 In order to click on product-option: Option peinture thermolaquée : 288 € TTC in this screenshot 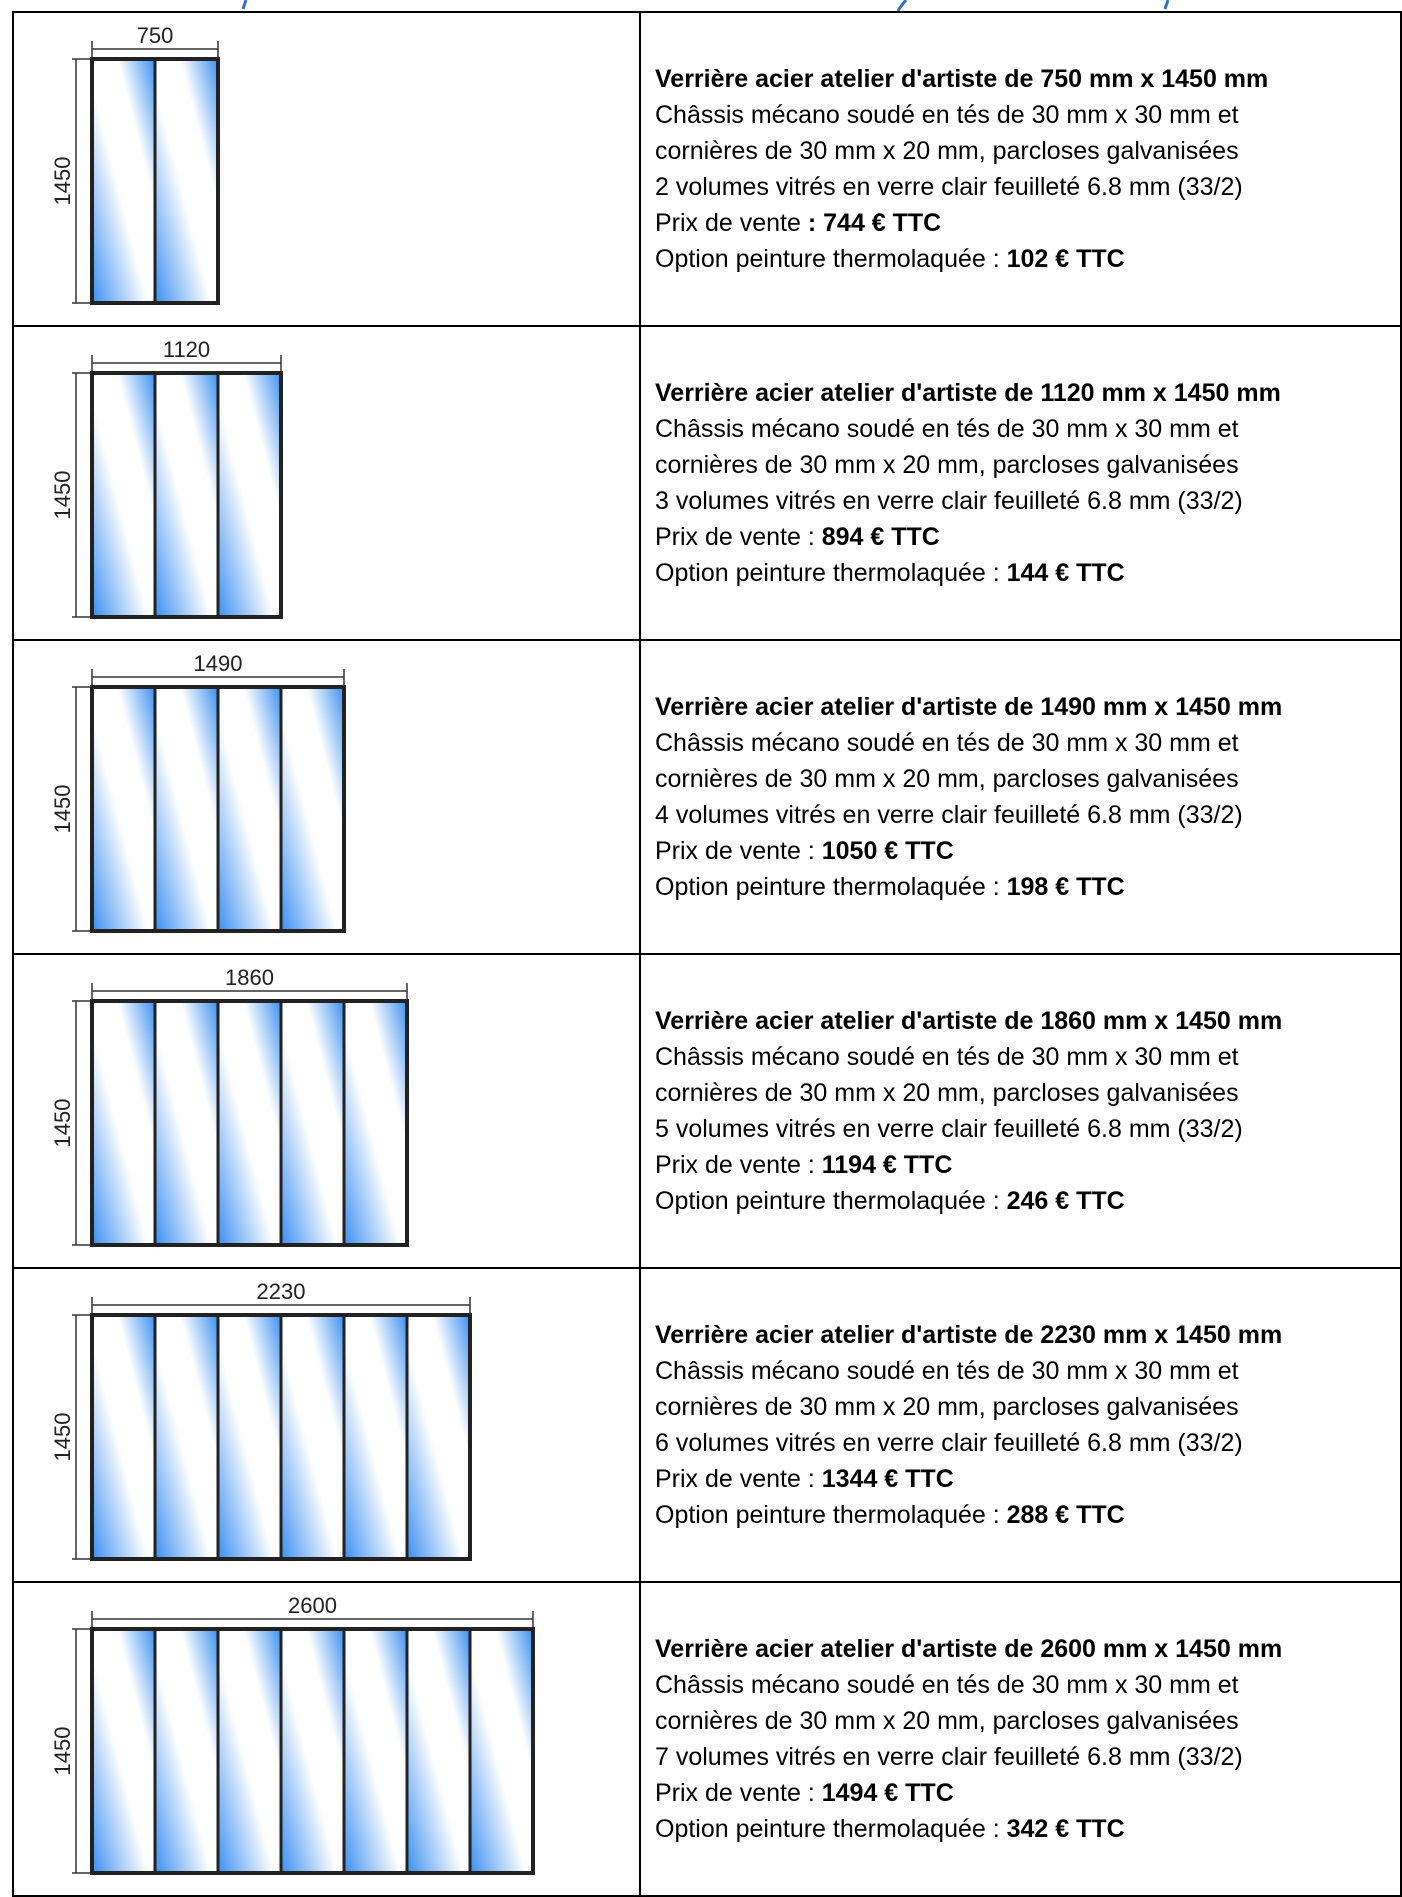, I will do `click(1027, 1515)`.